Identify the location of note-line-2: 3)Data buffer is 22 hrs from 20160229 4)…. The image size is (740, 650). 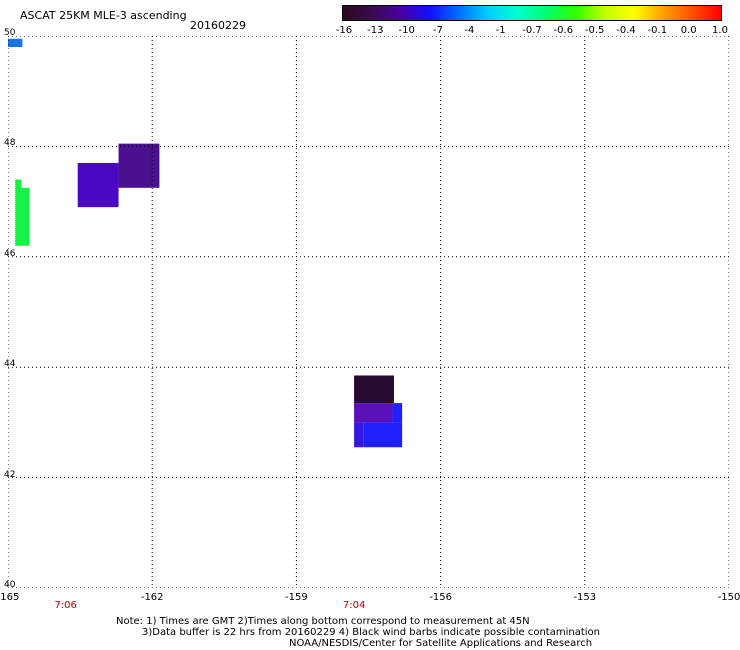
(371, 632).